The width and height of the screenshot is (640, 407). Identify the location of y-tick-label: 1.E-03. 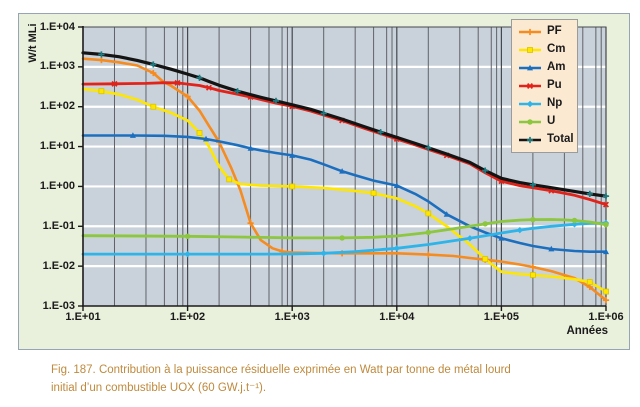
(58, 305).